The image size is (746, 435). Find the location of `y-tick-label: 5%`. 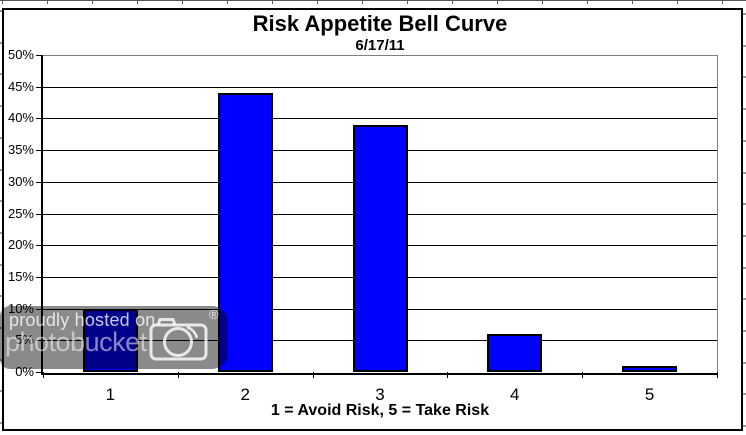

y-tick-label: 5% is located at coordinates (24, 340).